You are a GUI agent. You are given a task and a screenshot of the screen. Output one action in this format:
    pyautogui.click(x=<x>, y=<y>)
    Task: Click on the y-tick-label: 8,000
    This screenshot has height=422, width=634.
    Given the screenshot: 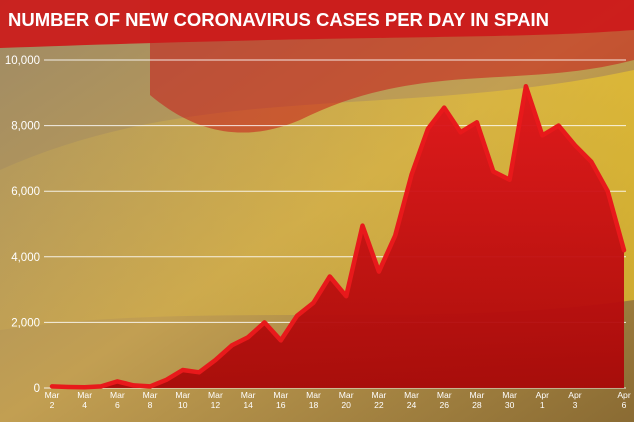 What is the action you would take?
    pyautogui.click(x=25, y=127)
    